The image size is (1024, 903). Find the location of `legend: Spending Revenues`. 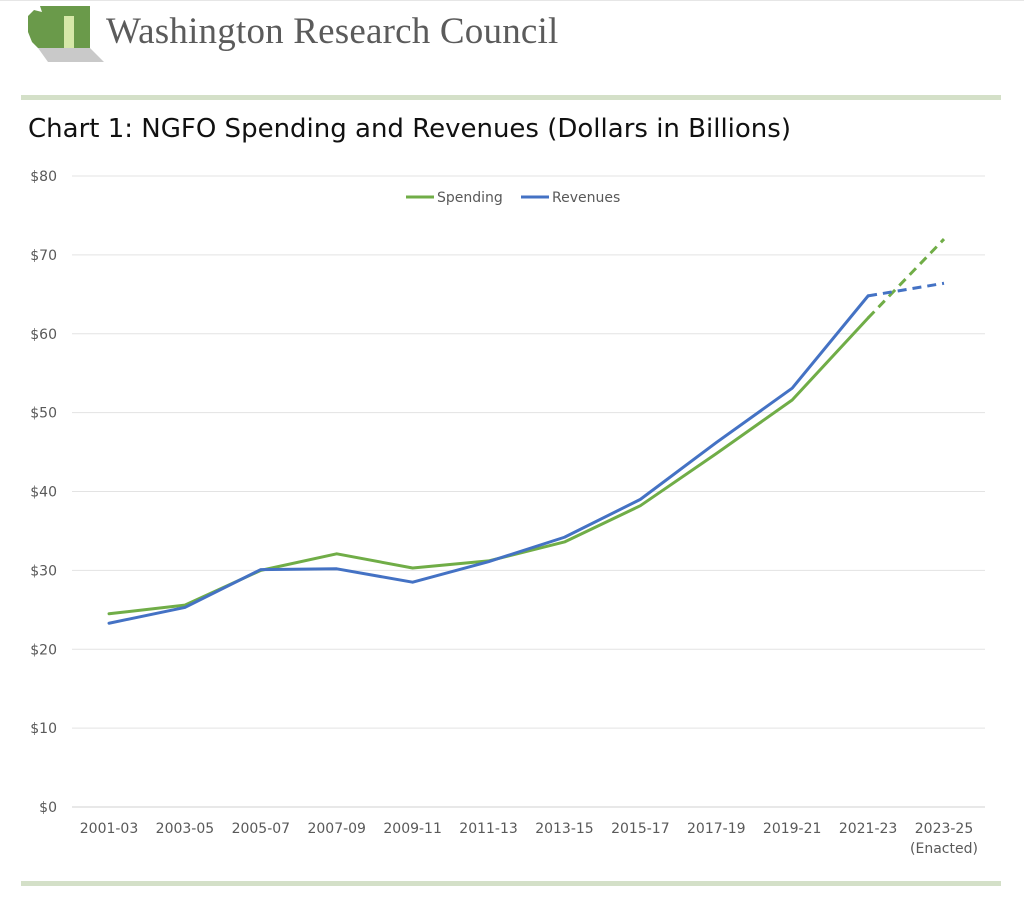

legend: Spending Revenues is located at coordinates (513, 198).